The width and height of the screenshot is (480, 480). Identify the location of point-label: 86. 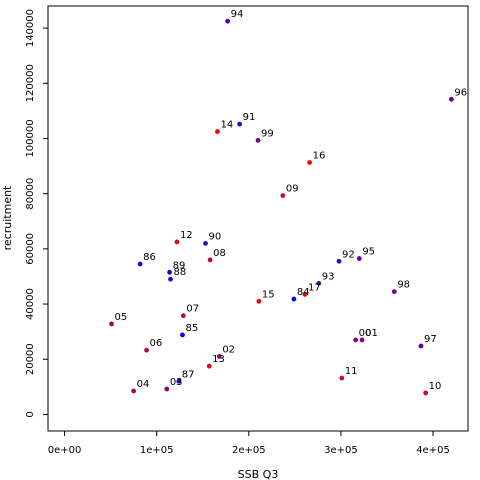
(149, 257).